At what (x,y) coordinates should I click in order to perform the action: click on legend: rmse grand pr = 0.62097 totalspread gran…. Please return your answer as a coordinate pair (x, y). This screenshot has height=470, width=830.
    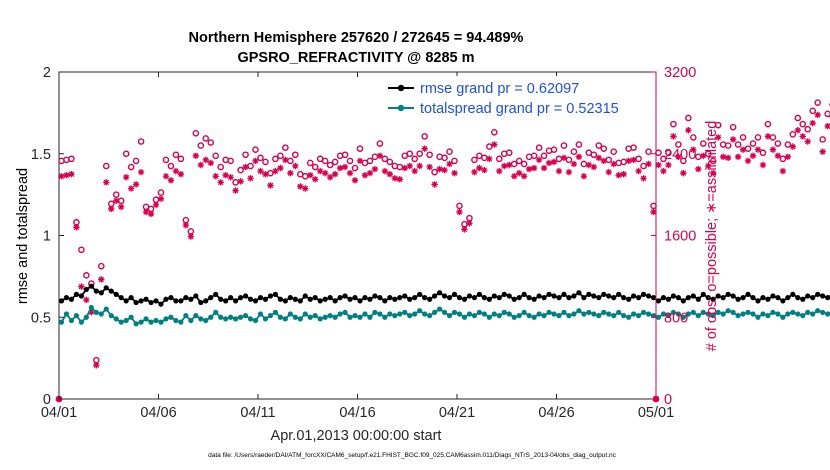
    Looking at the image, I should click on (502, 97).